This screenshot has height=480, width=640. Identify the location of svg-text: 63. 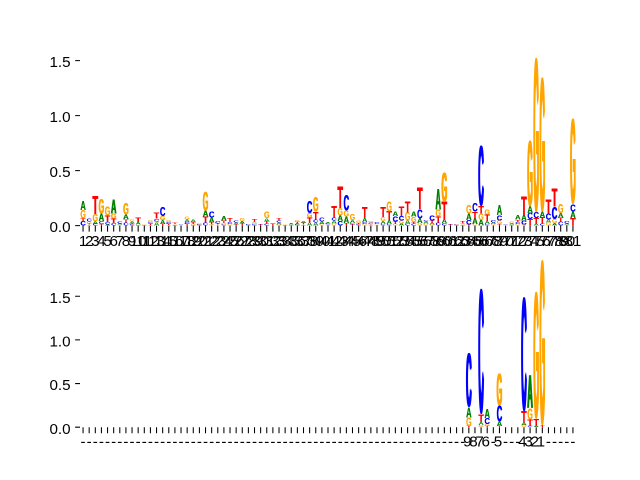
(462, 241).